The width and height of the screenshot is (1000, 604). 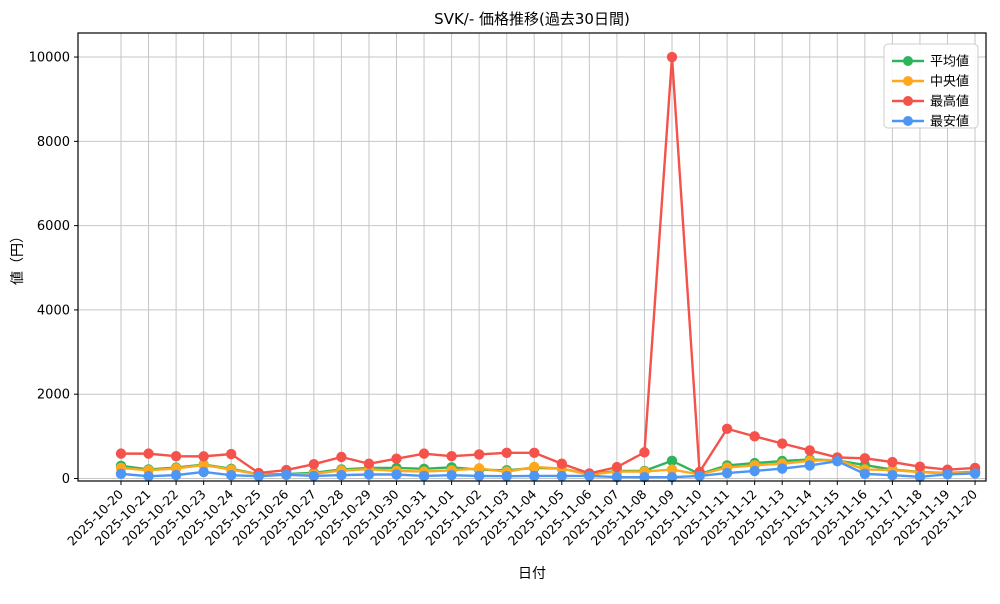 What do you see at coordinates (949, 82) in the screenshot?
I see `legend-median-label: 中央値` at bounding box center [949, 82].